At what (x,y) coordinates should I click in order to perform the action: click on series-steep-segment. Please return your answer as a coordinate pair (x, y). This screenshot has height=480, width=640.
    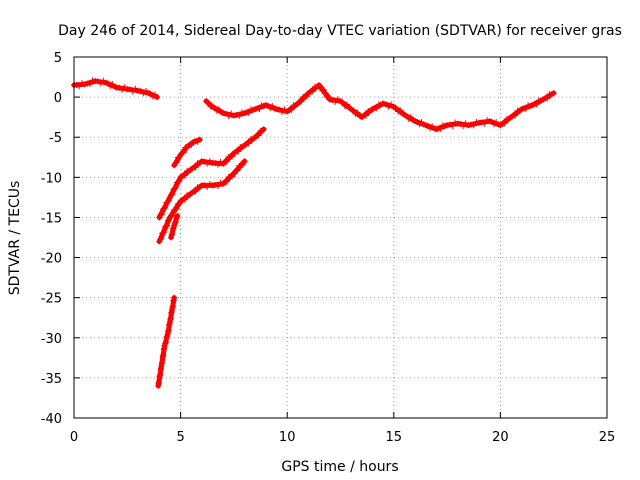
    Looking at the image, I should click on (166, 341).